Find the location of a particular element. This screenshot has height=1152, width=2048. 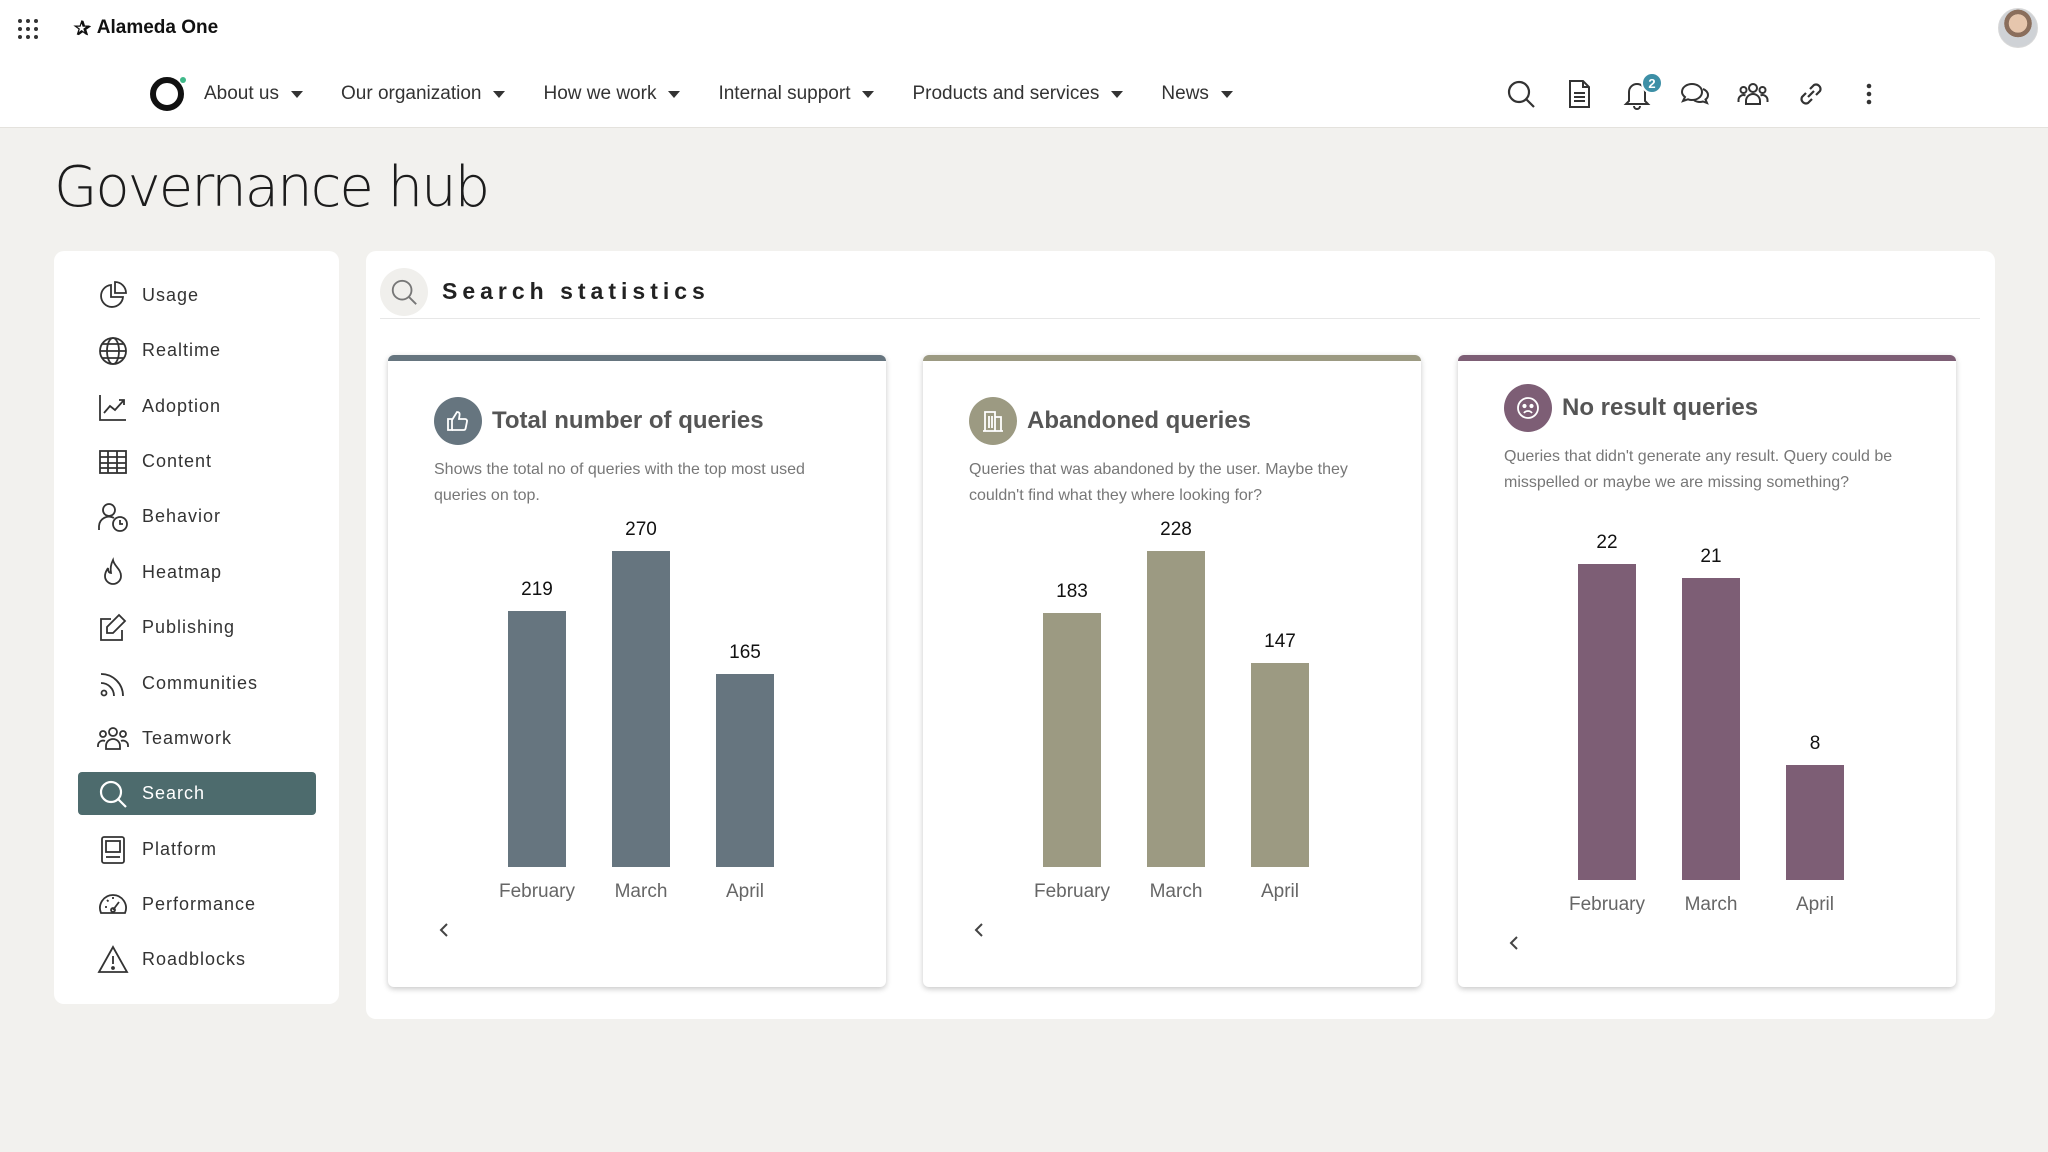

sidebar-item-label: Search is located at coordinates (174, 793).